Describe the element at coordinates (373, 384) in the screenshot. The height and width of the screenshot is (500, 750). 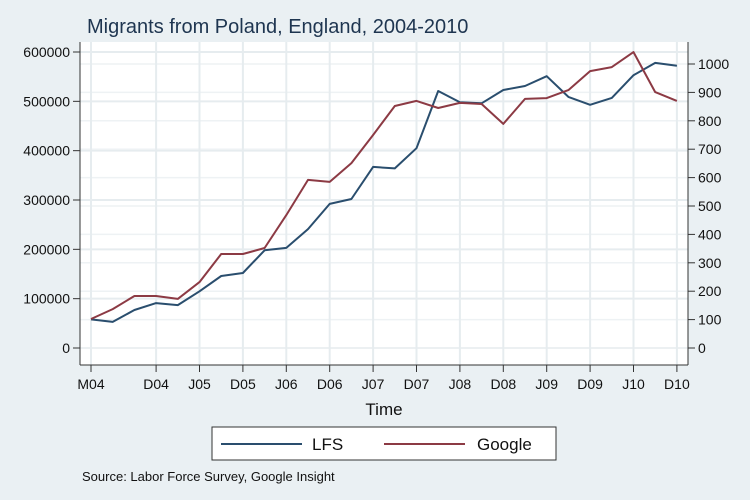
I see `x-tick-label-J07: J07` at that location.